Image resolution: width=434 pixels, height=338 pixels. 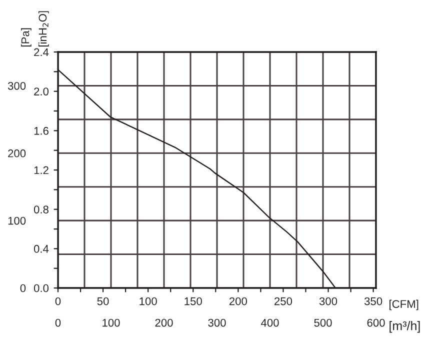 What do you see at coordinates (376, 322) in the screenshot?
I see `x2-tick-label: 600` at bounding box center [376, 322].